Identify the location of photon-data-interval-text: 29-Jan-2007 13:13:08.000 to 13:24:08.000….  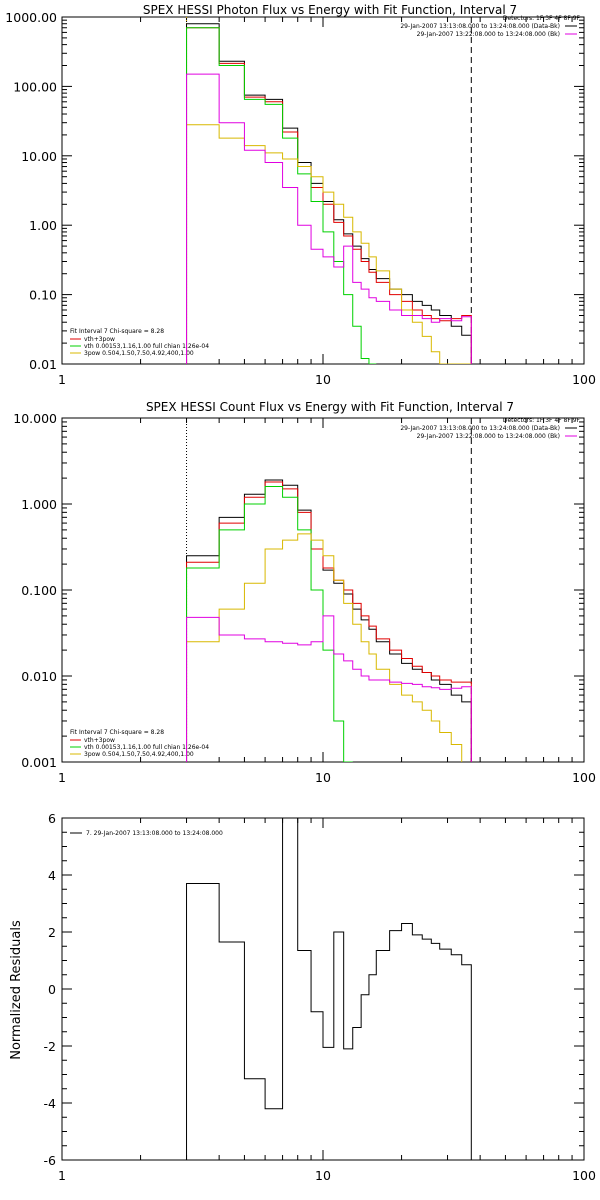
(480, 26).